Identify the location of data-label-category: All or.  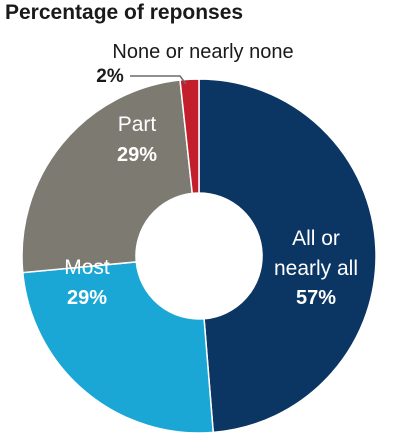
(316, 238).